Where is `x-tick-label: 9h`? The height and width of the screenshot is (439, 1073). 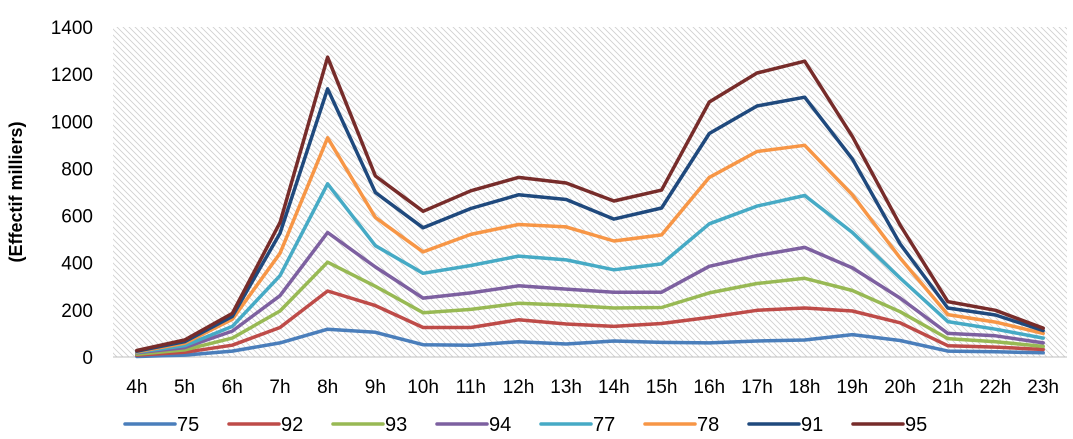
x-tick-label: 9h is located at coordinates (375, 387).